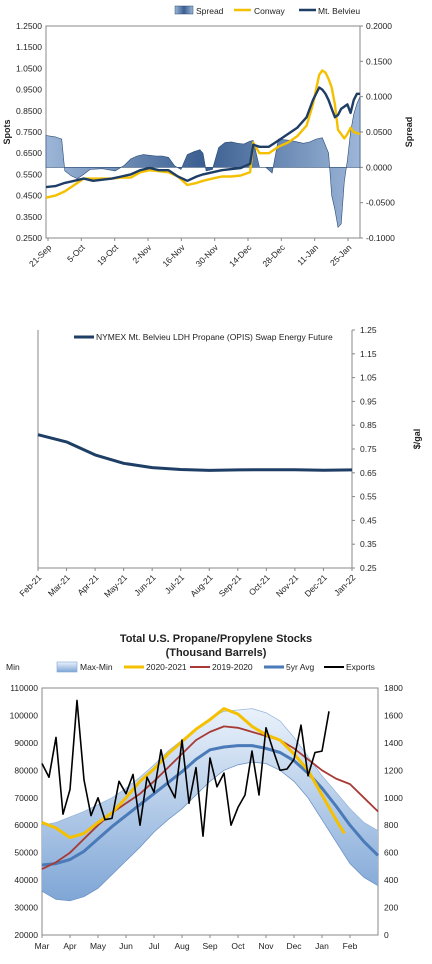  I want to click on legend-label-max-min: Max-Min, so click(96, 667).